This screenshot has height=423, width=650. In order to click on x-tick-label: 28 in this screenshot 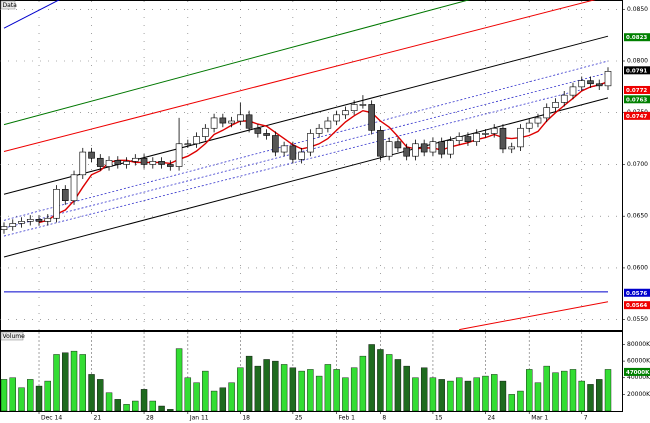, I will do `click(150, 418)`.